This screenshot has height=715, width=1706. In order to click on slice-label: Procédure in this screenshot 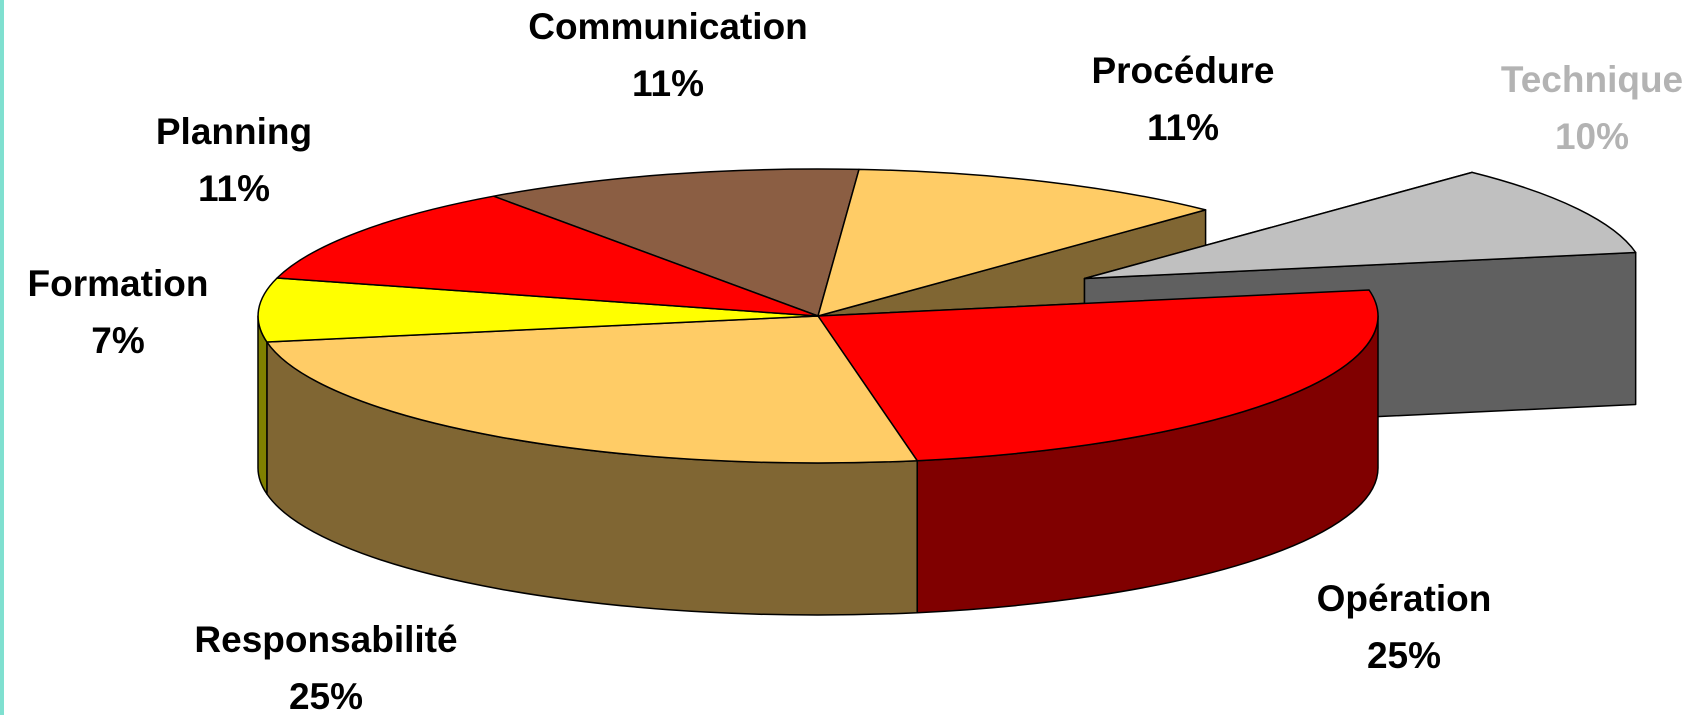, I will do `click(1182, 70)`.